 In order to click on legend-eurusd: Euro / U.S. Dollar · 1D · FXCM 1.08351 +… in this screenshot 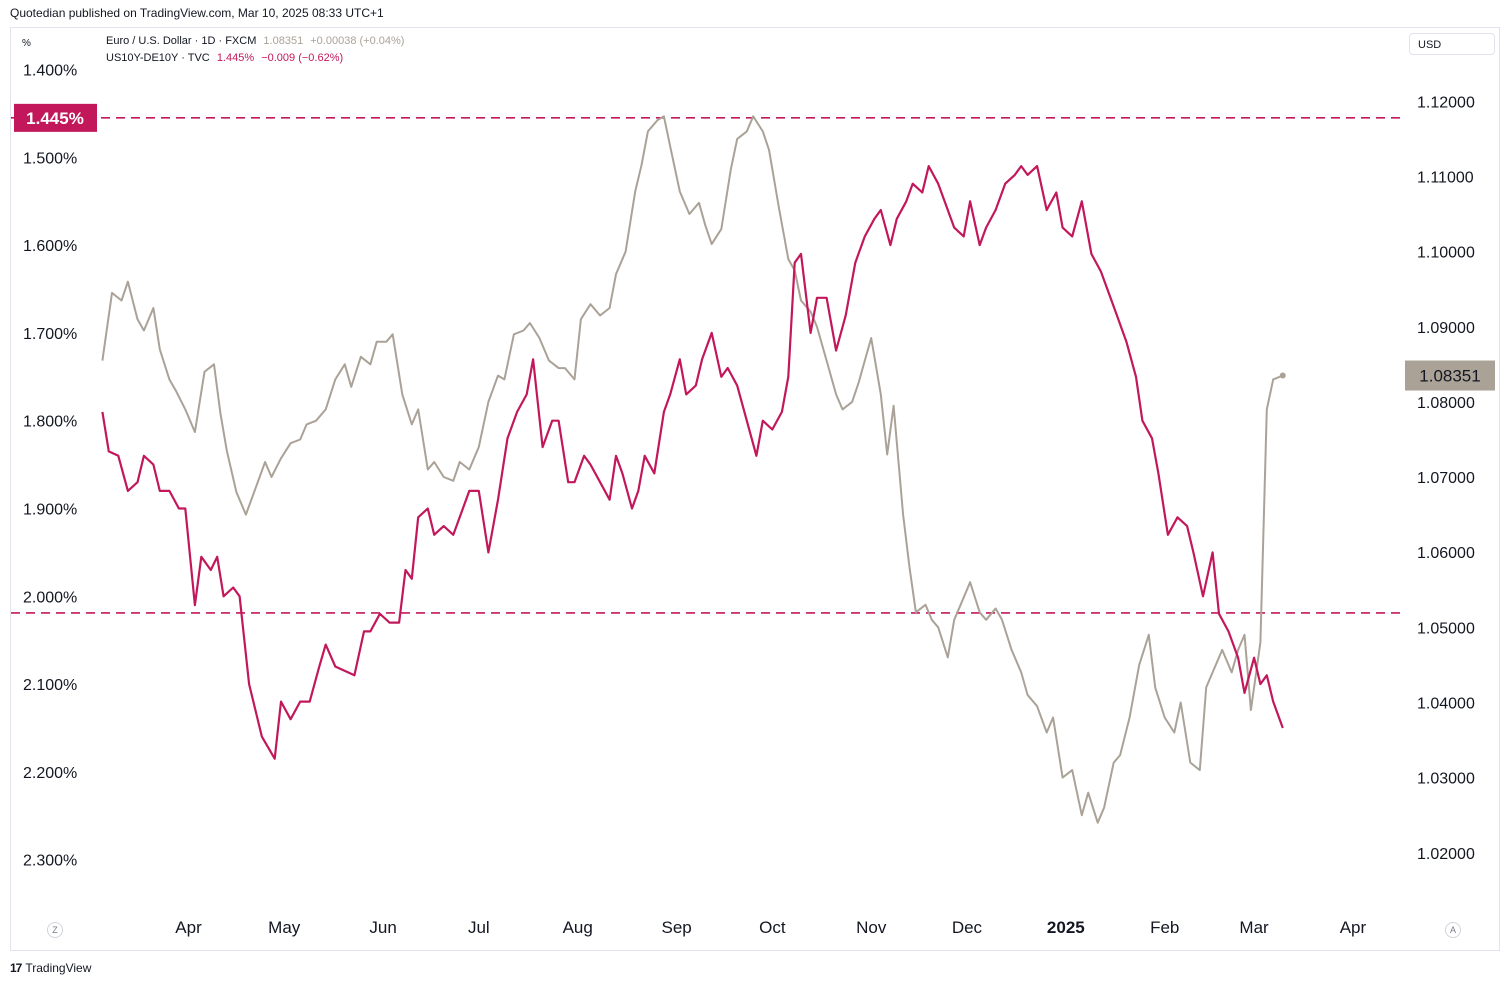, I will do `click(257, 41)`.